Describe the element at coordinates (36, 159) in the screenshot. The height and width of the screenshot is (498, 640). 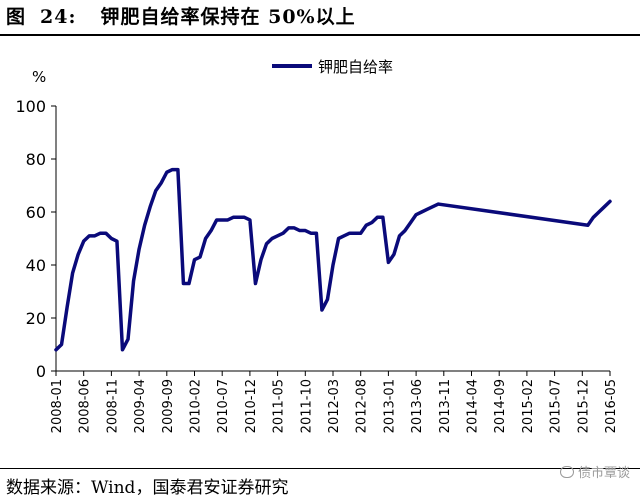
I see `y-tick-label: 80` at that location.